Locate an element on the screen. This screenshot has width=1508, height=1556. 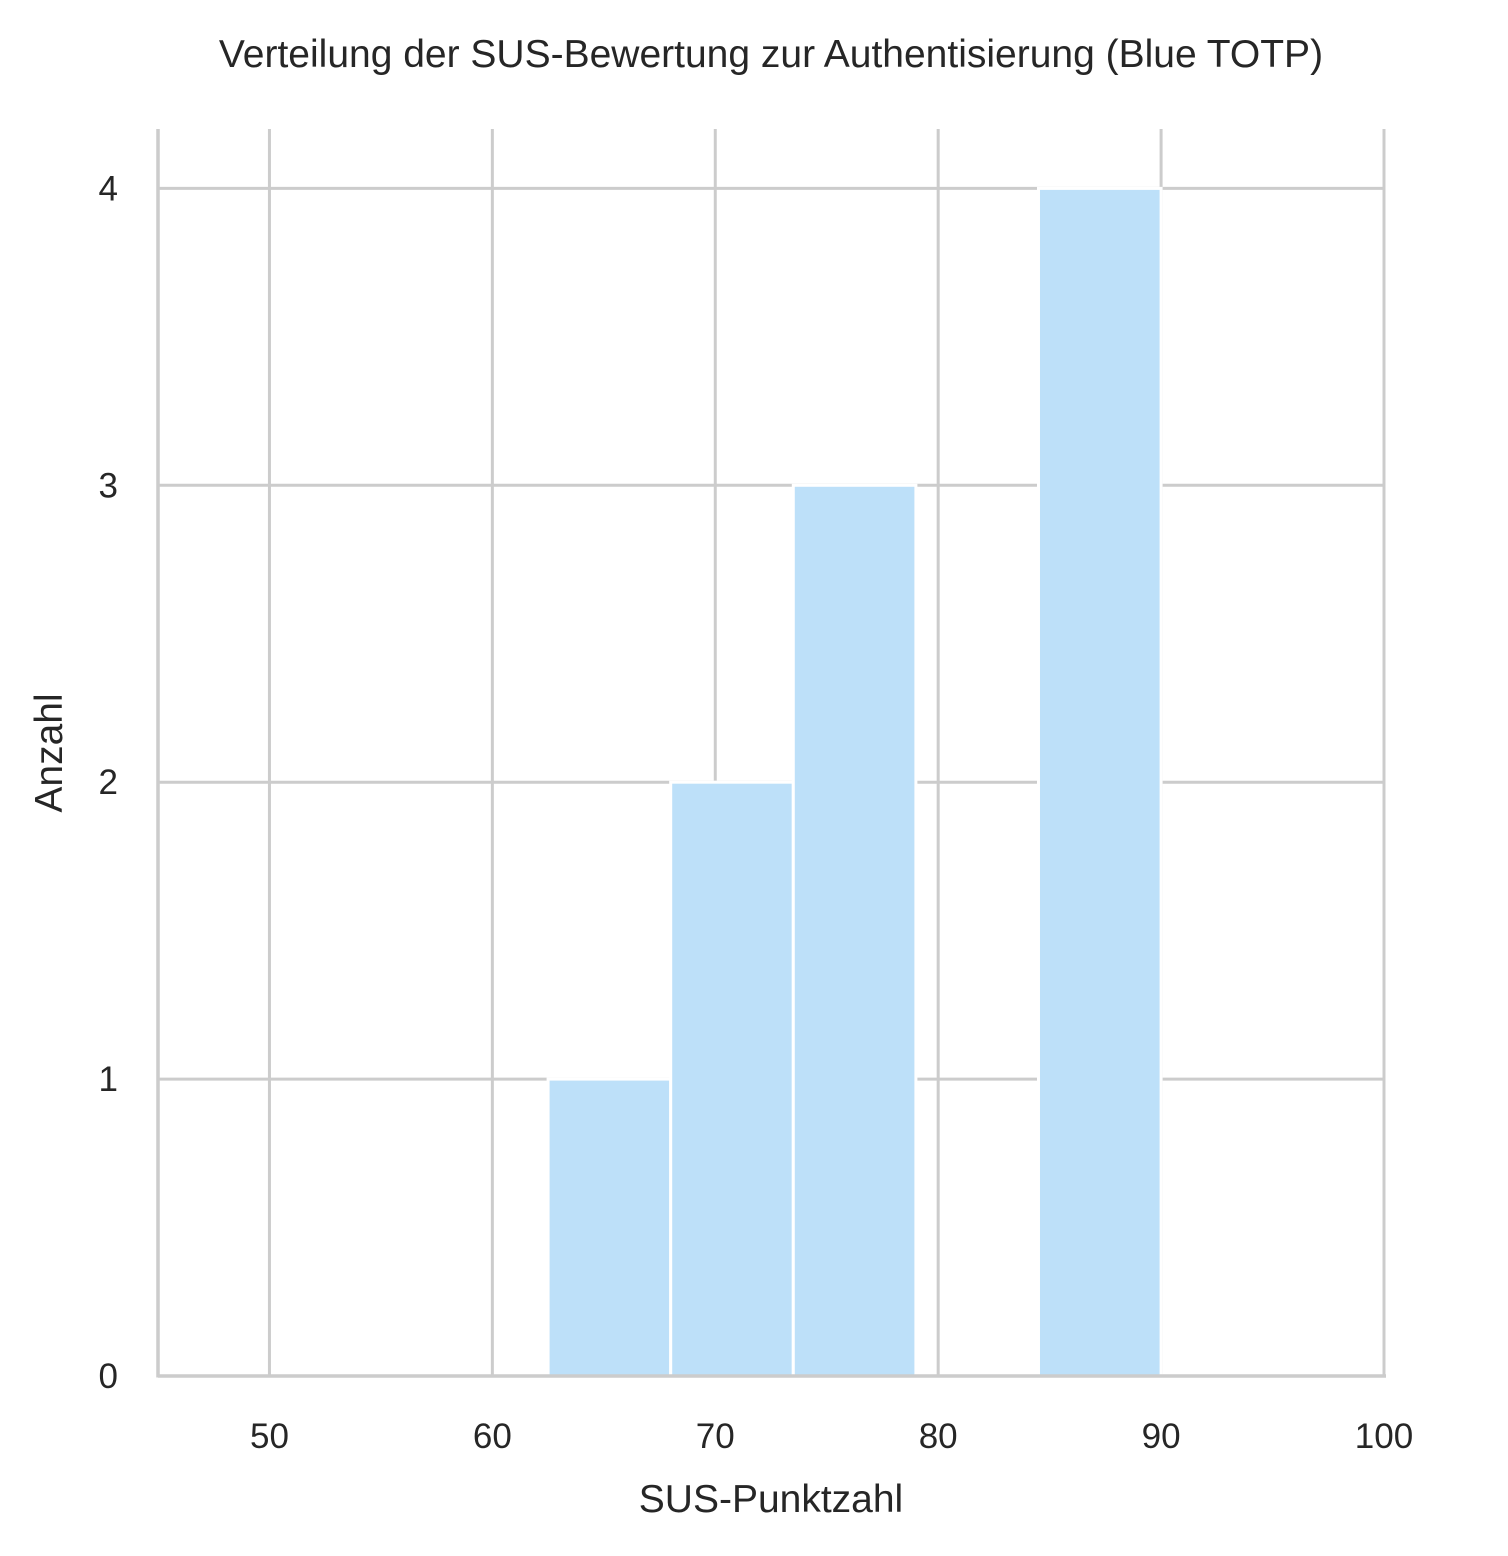
y-tick-label: 0 is located at coordinates (108, 1376).